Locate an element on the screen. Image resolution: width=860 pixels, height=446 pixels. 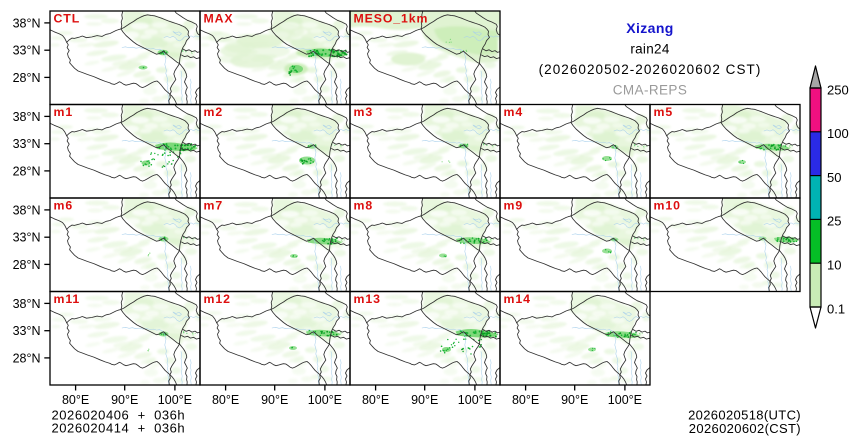
svg-text: Xizang is located at coordinates (650, 28).